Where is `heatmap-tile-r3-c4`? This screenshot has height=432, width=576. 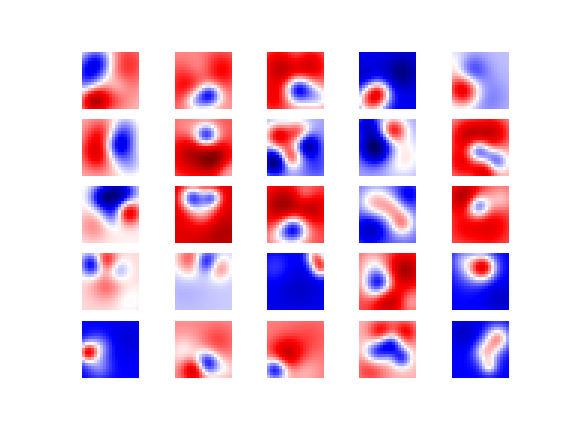 heatmap-tile-r3-c4 is located at coordinates (387, 214).